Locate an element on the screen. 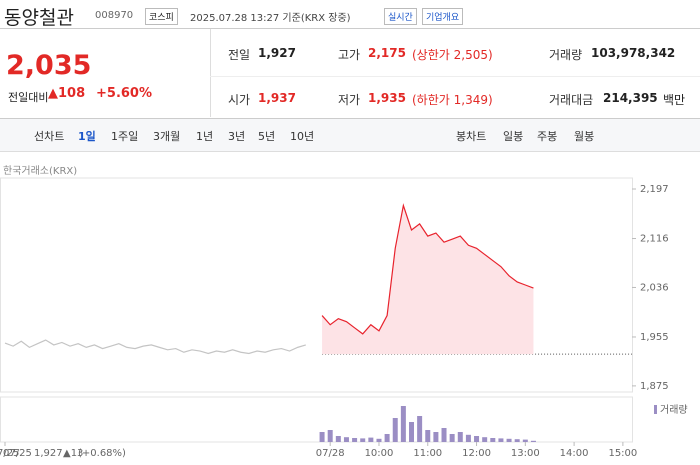 Image resolution: width=700 pixels, height=465 pixels. candle-tab: 일봉 is located at coordinates (513, 136).